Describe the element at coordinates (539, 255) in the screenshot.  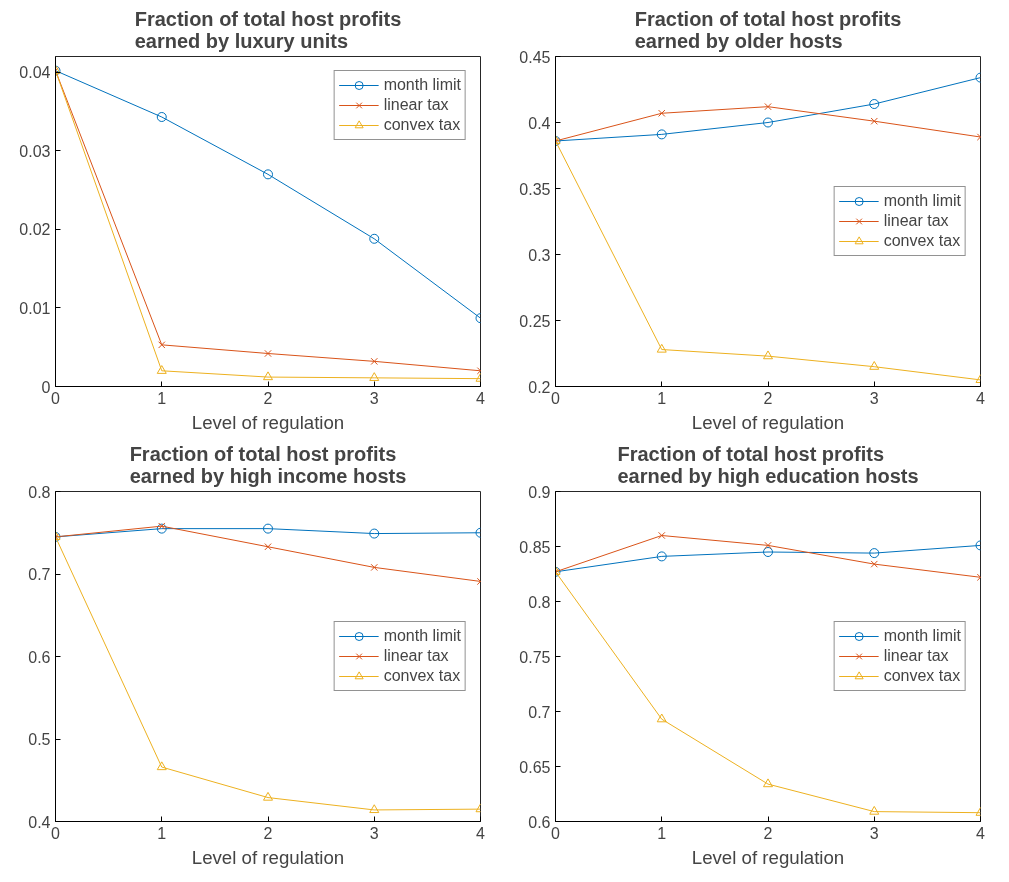
I see `y-tick-label: 0.3` at that location.